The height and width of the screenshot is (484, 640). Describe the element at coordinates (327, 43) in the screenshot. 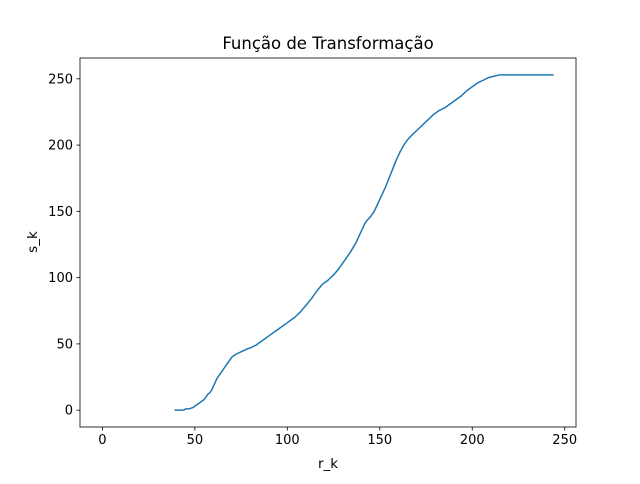

I see `chart-title: Função de Transformação` at that location.